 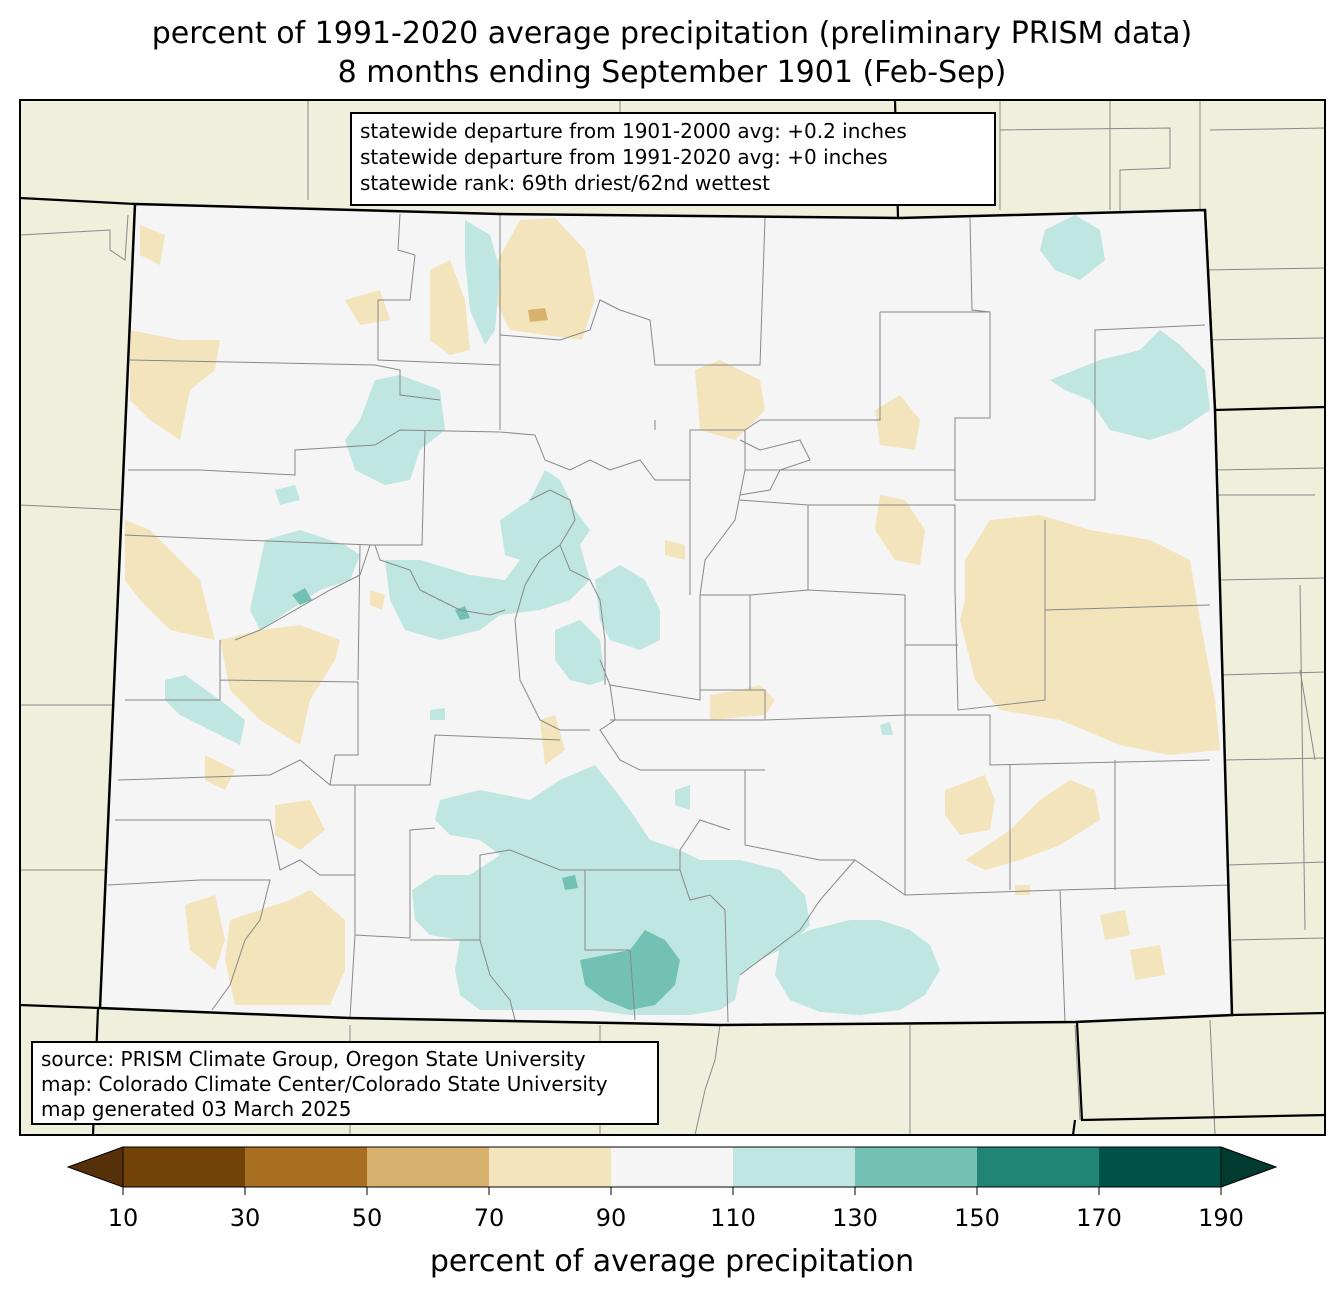 What do you see at coordinates (538, 315) in the screenshot?
I see `dry-areas-strong` at bounding box center [538, 315].